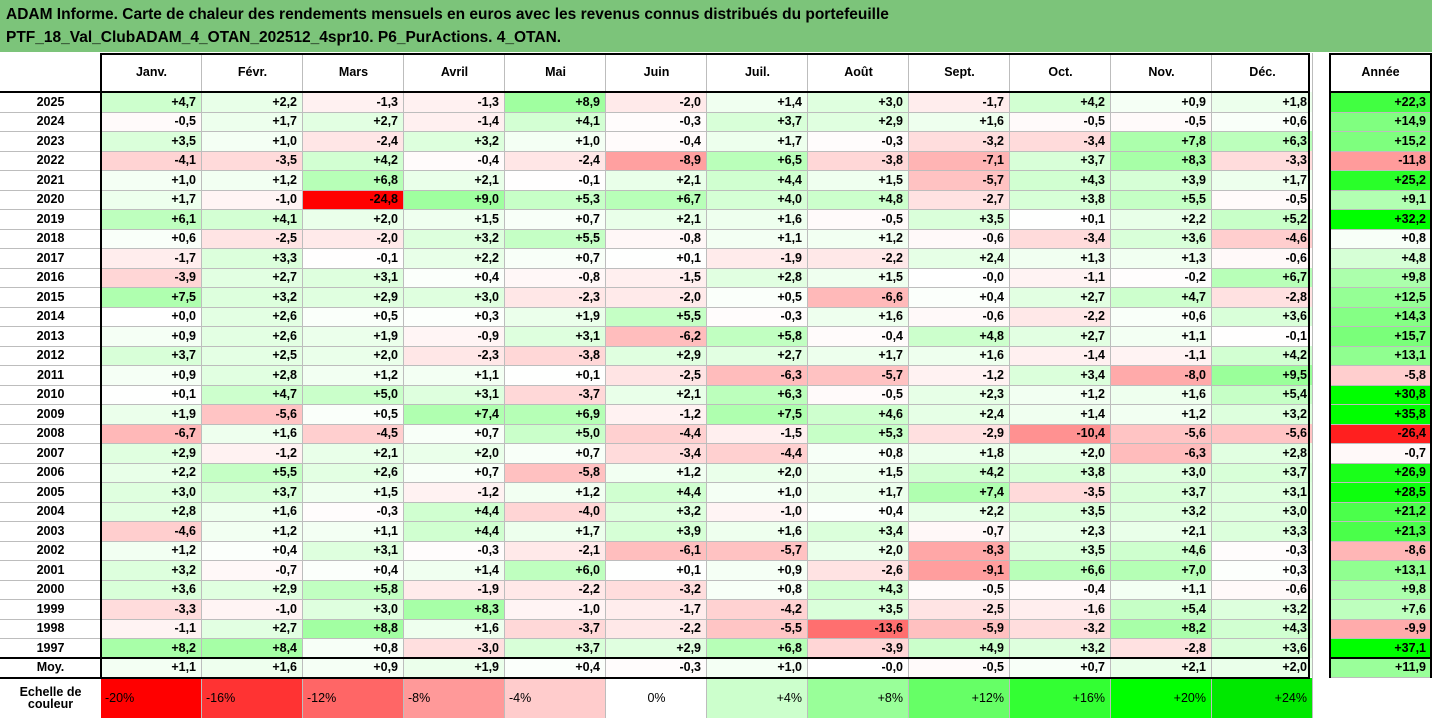 The width and height of the screenshot is (1432, 718). I want to click on heatmap-cell: +3,4, so click(1060, 375).